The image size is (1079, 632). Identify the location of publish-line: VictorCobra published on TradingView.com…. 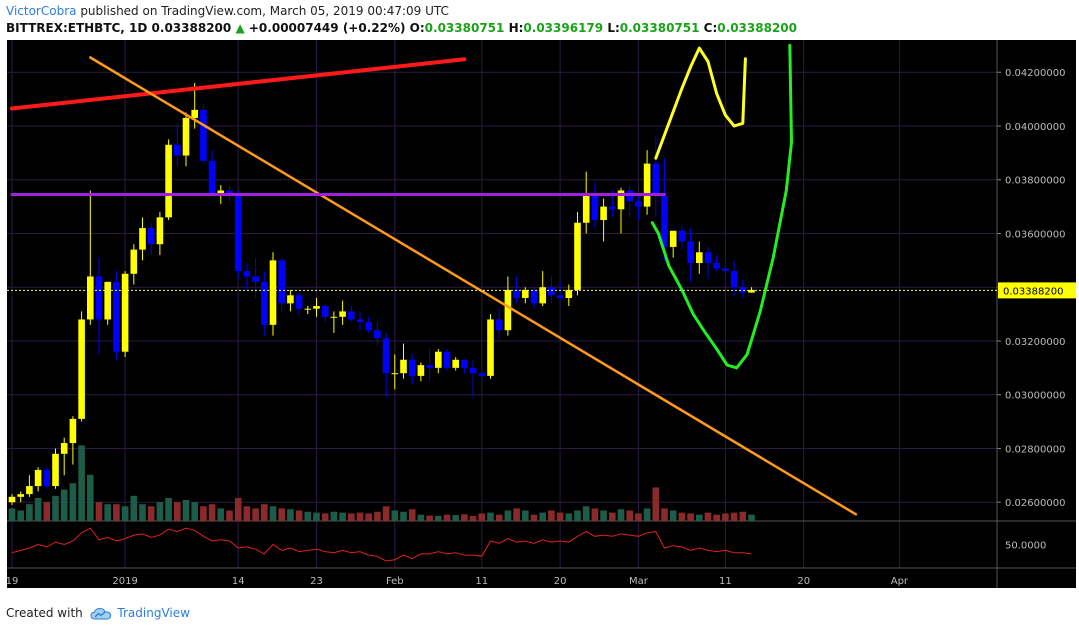
(227, 11).